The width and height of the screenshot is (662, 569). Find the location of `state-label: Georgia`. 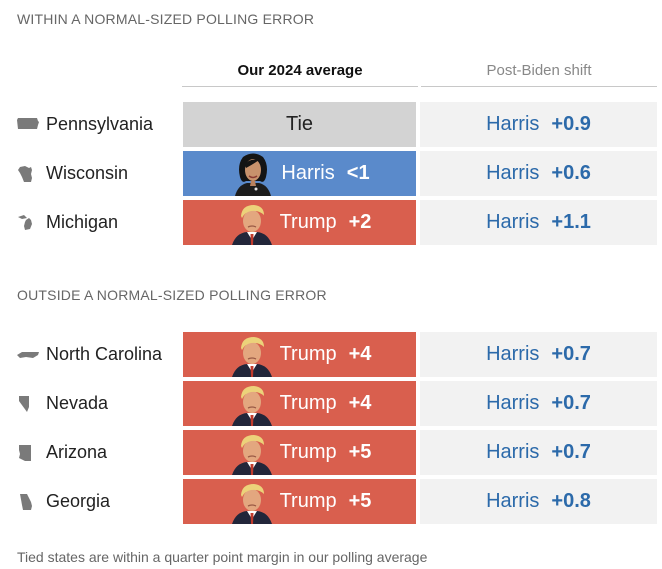

state-label: Georgia is located at coordinates (63, 501).